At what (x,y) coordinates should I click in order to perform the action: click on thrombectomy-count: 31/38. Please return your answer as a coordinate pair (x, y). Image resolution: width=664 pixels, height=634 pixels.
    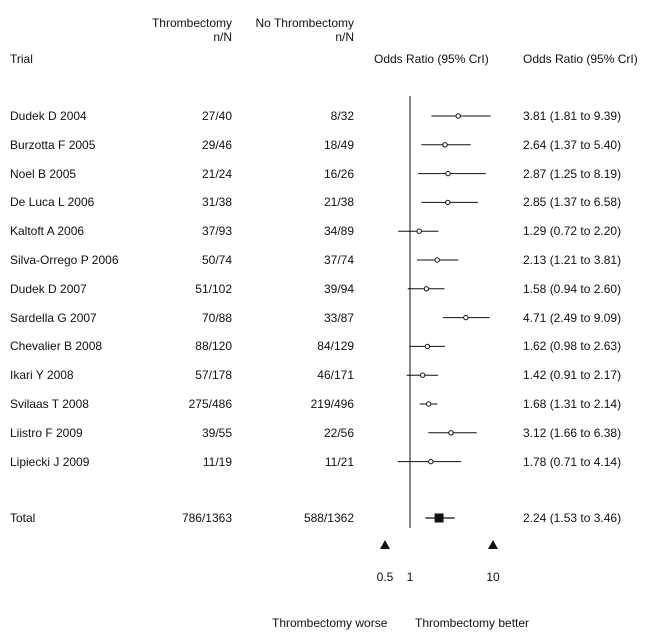
    Looking at the image, I should click on (216, 202).